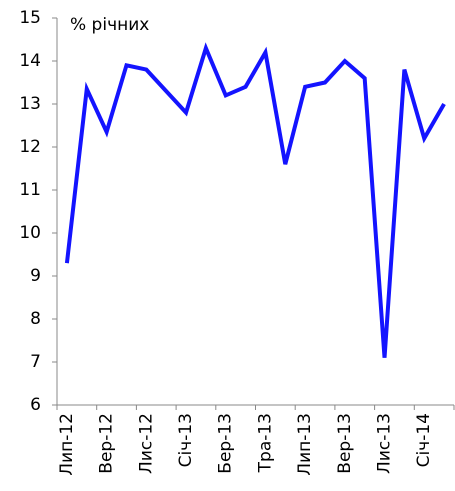 Image resolution: width=455 pixels, height=491 pixels. Describe the element at coordinates (35, 319) in the screenshot. I see `y-tick-label: 8` at that location.